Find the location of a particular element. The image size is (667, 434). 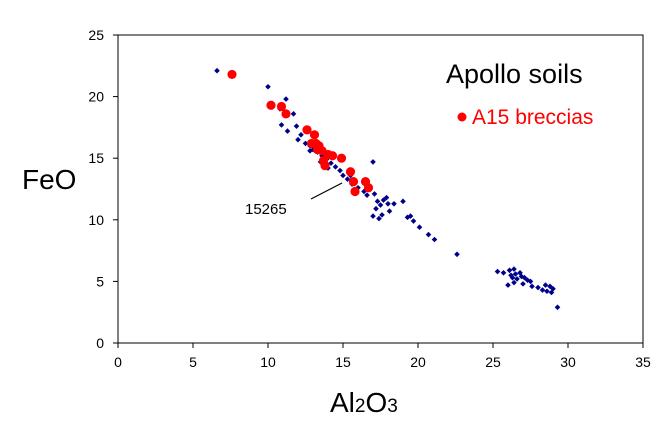

y-axis-label: FeO is located at coordinates (49, 179).